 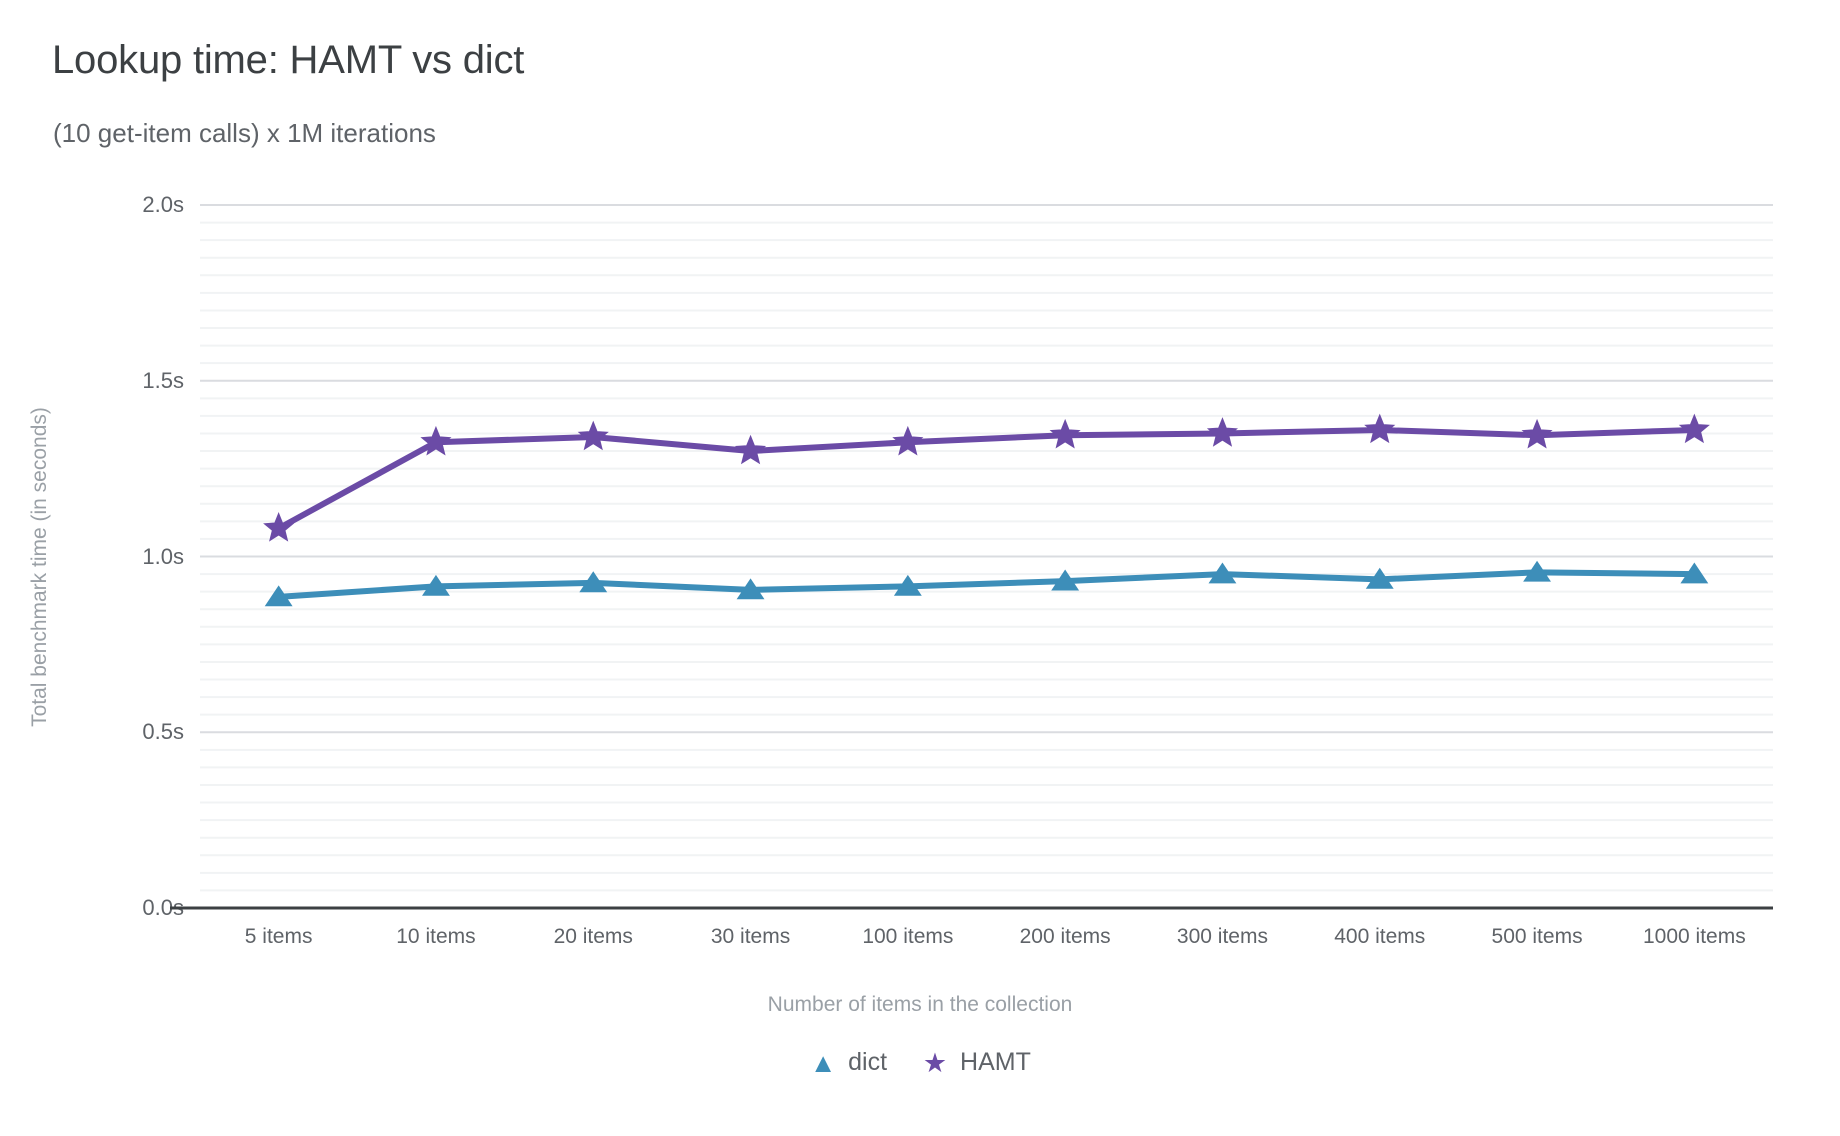 I want to click on chart-title: Lookup time: HAMT vs dict, so click(x=288, y=60).